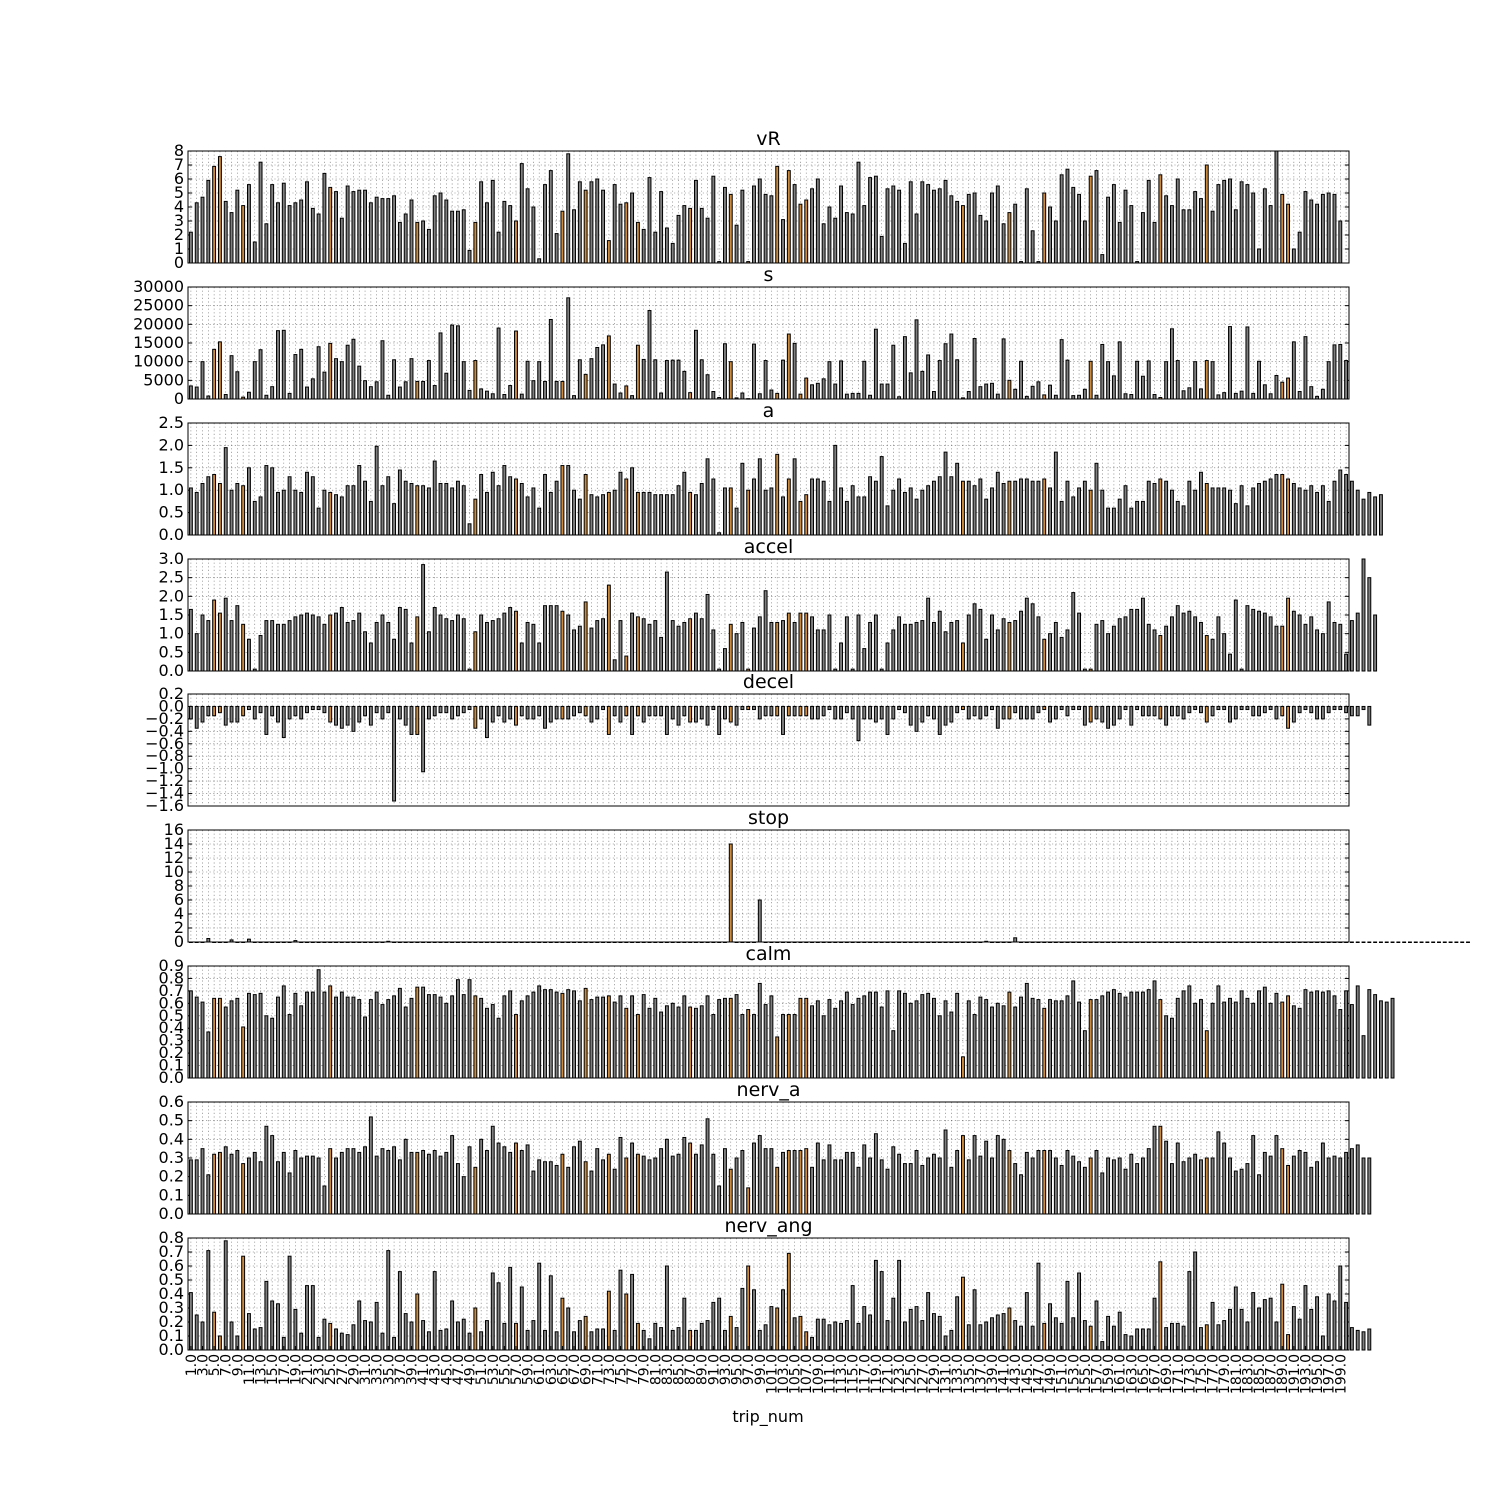 The height and width of the screenshot is (1500, 1500). What do you see at coordinates (171, 595) in the screenshot?
I see `y-tick-label: 2.0` at bounding box center [171, 595].